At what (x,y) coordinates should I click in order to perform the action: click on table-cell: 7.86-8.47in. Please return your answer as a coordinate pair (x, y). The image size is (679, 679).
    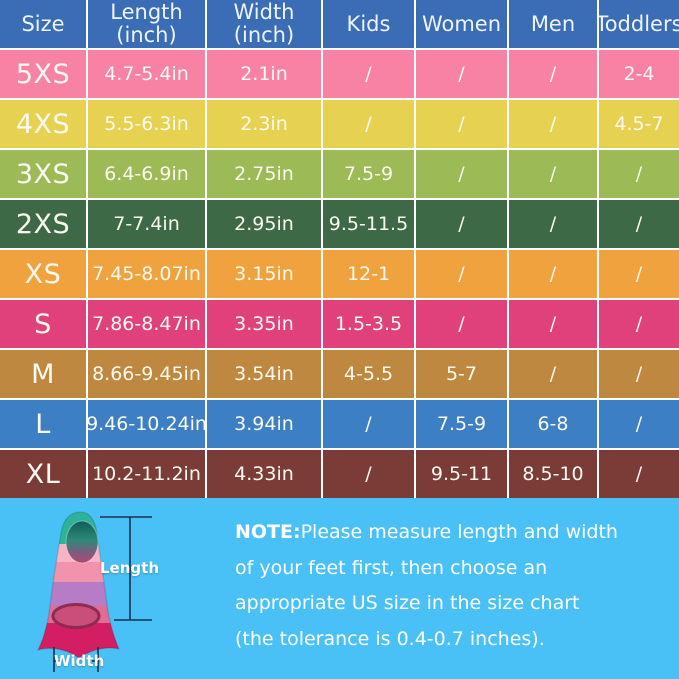
    Looking at the image, I should click on (146, 324).